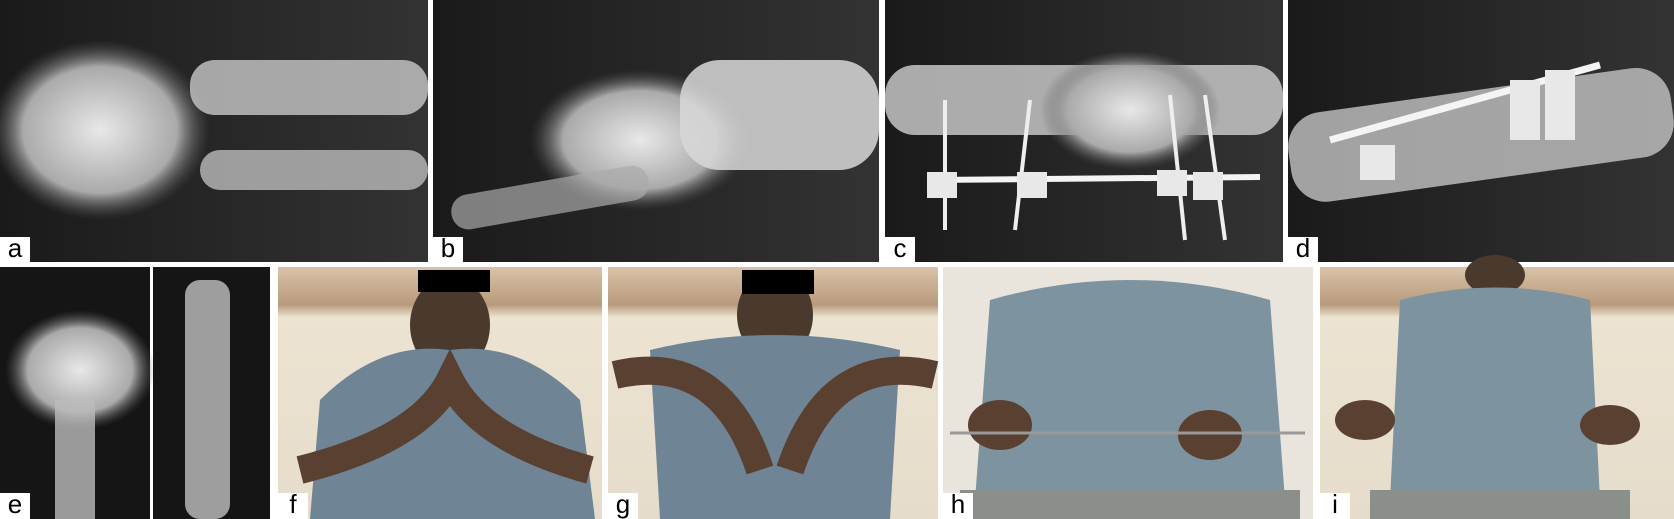 The image size is (1674, 519). Describe the element at coordinates (448, 248) in the screenshot. I see `panel-label: b` at that location.